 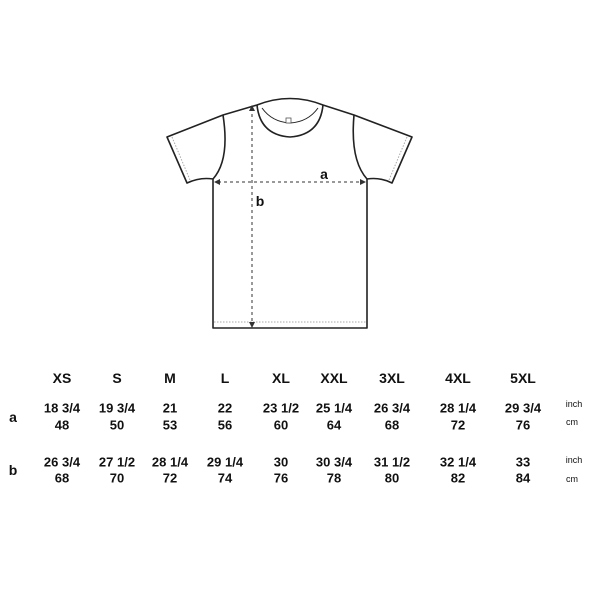 I want to click on size-header: S, so click(x=117, y=378).